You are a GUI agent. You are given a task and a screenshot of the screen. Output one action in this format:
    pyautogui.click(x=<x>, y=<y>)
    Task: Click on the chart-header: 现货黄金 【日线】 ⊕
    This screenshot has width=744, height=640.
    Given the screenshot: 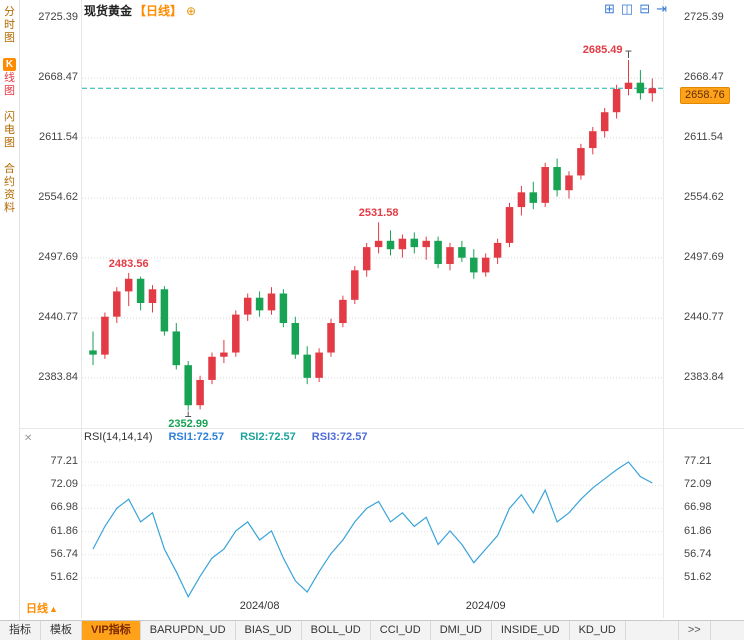 What is the action you would take?
    pyautogui.click(x=140, y=10)
    